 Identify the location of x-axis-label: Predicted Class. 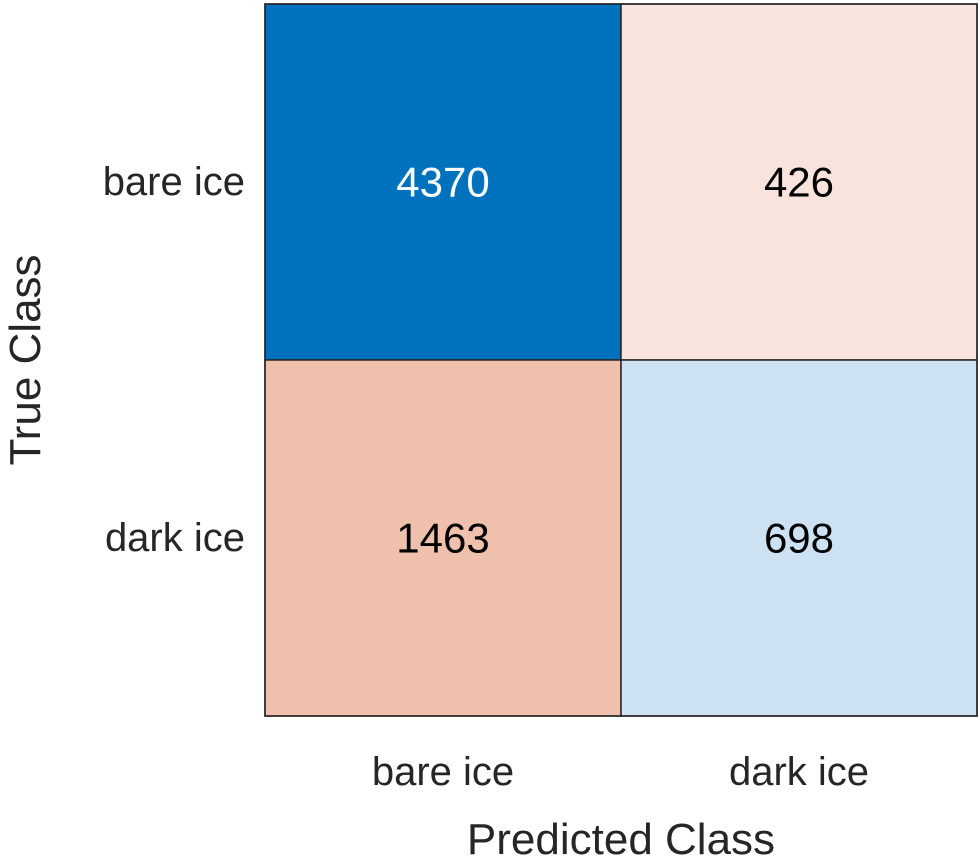
(621, 838).